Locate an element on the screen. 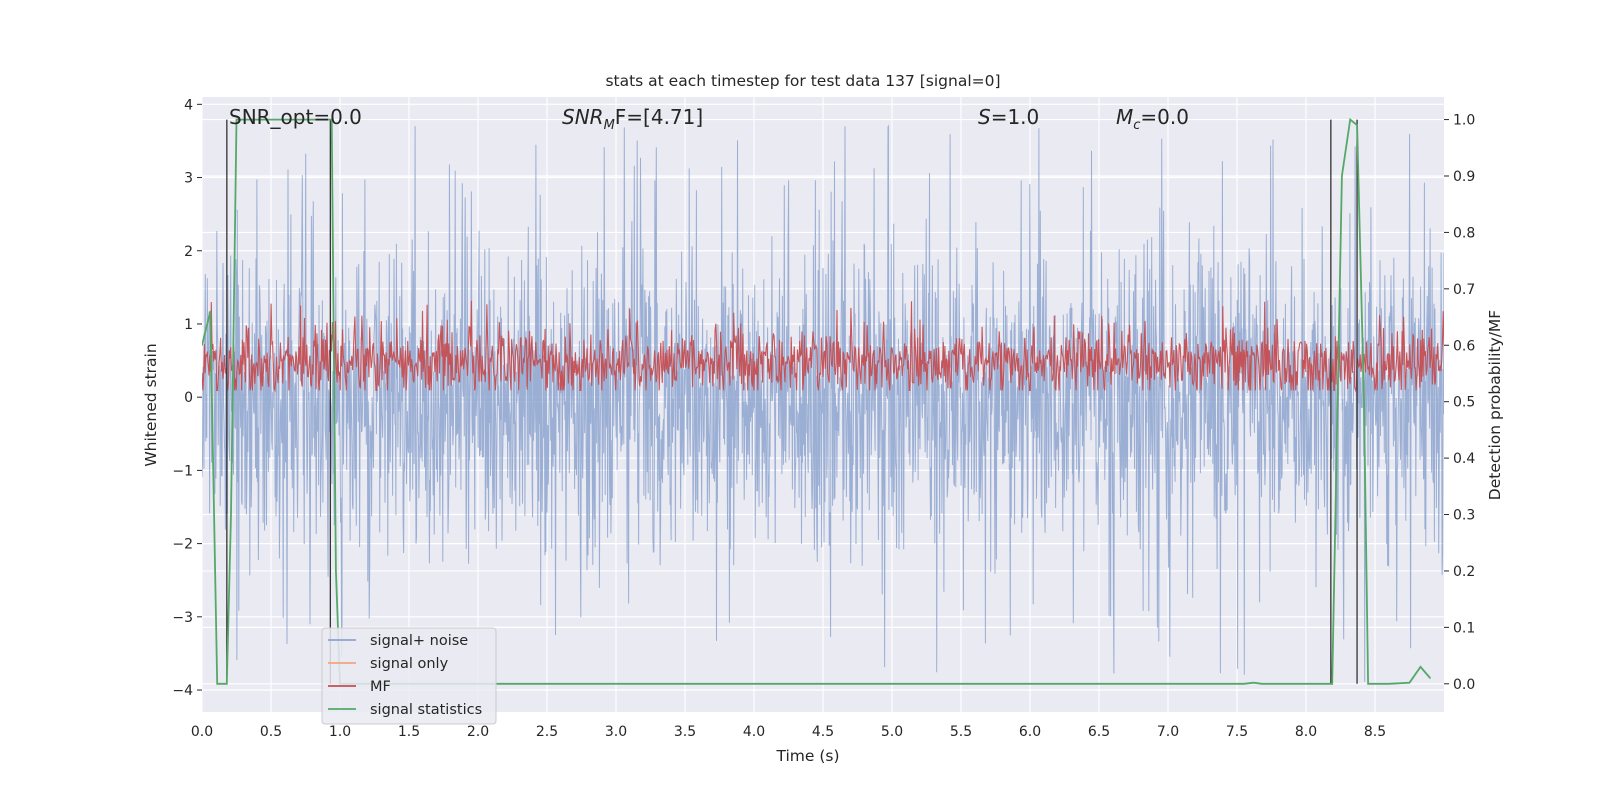 This screenshot has height=800, width=1600. annotation-snr-mf-sub: M is located at coordinates (609, 125).